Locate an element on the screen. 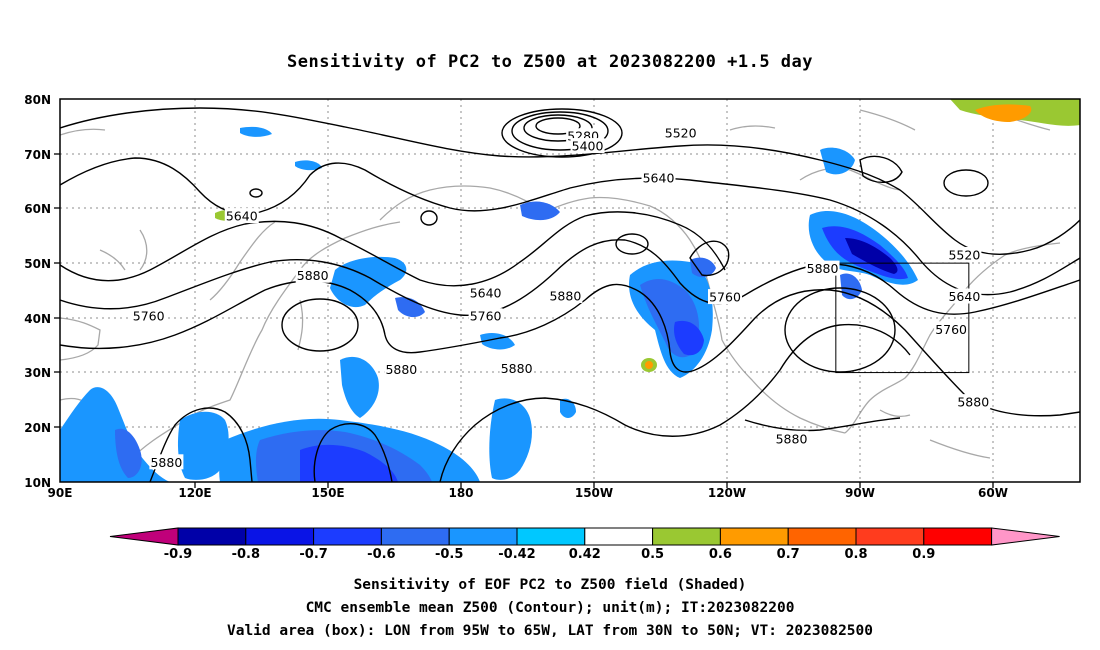 Image resolution: width=1100 pixels, height=650 pixels. latitude-labels: 80N 70N 60N 50N 40N 30N 20N 10N is located at coordinates (37, 291).